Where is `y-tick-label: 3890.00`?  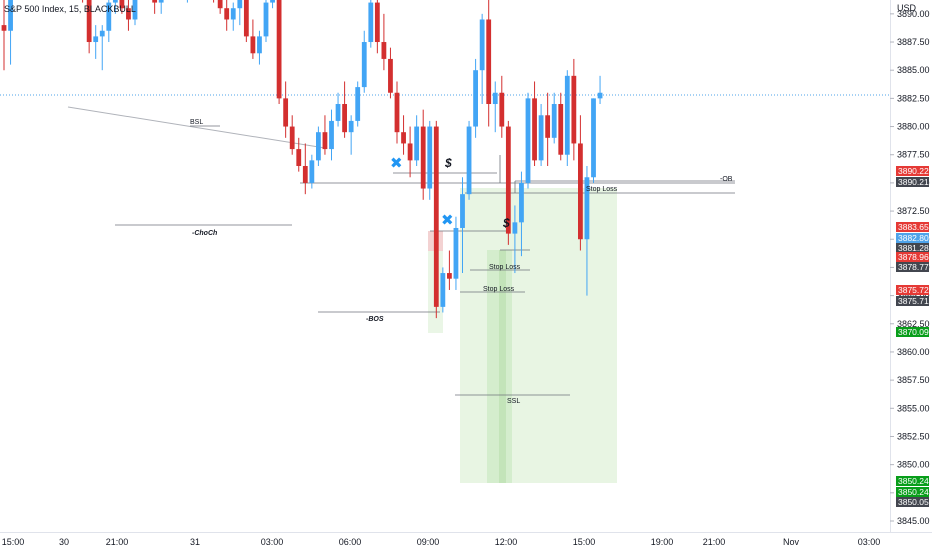
y-tick-label: 3890.00 is located at coordinates (913, 14).